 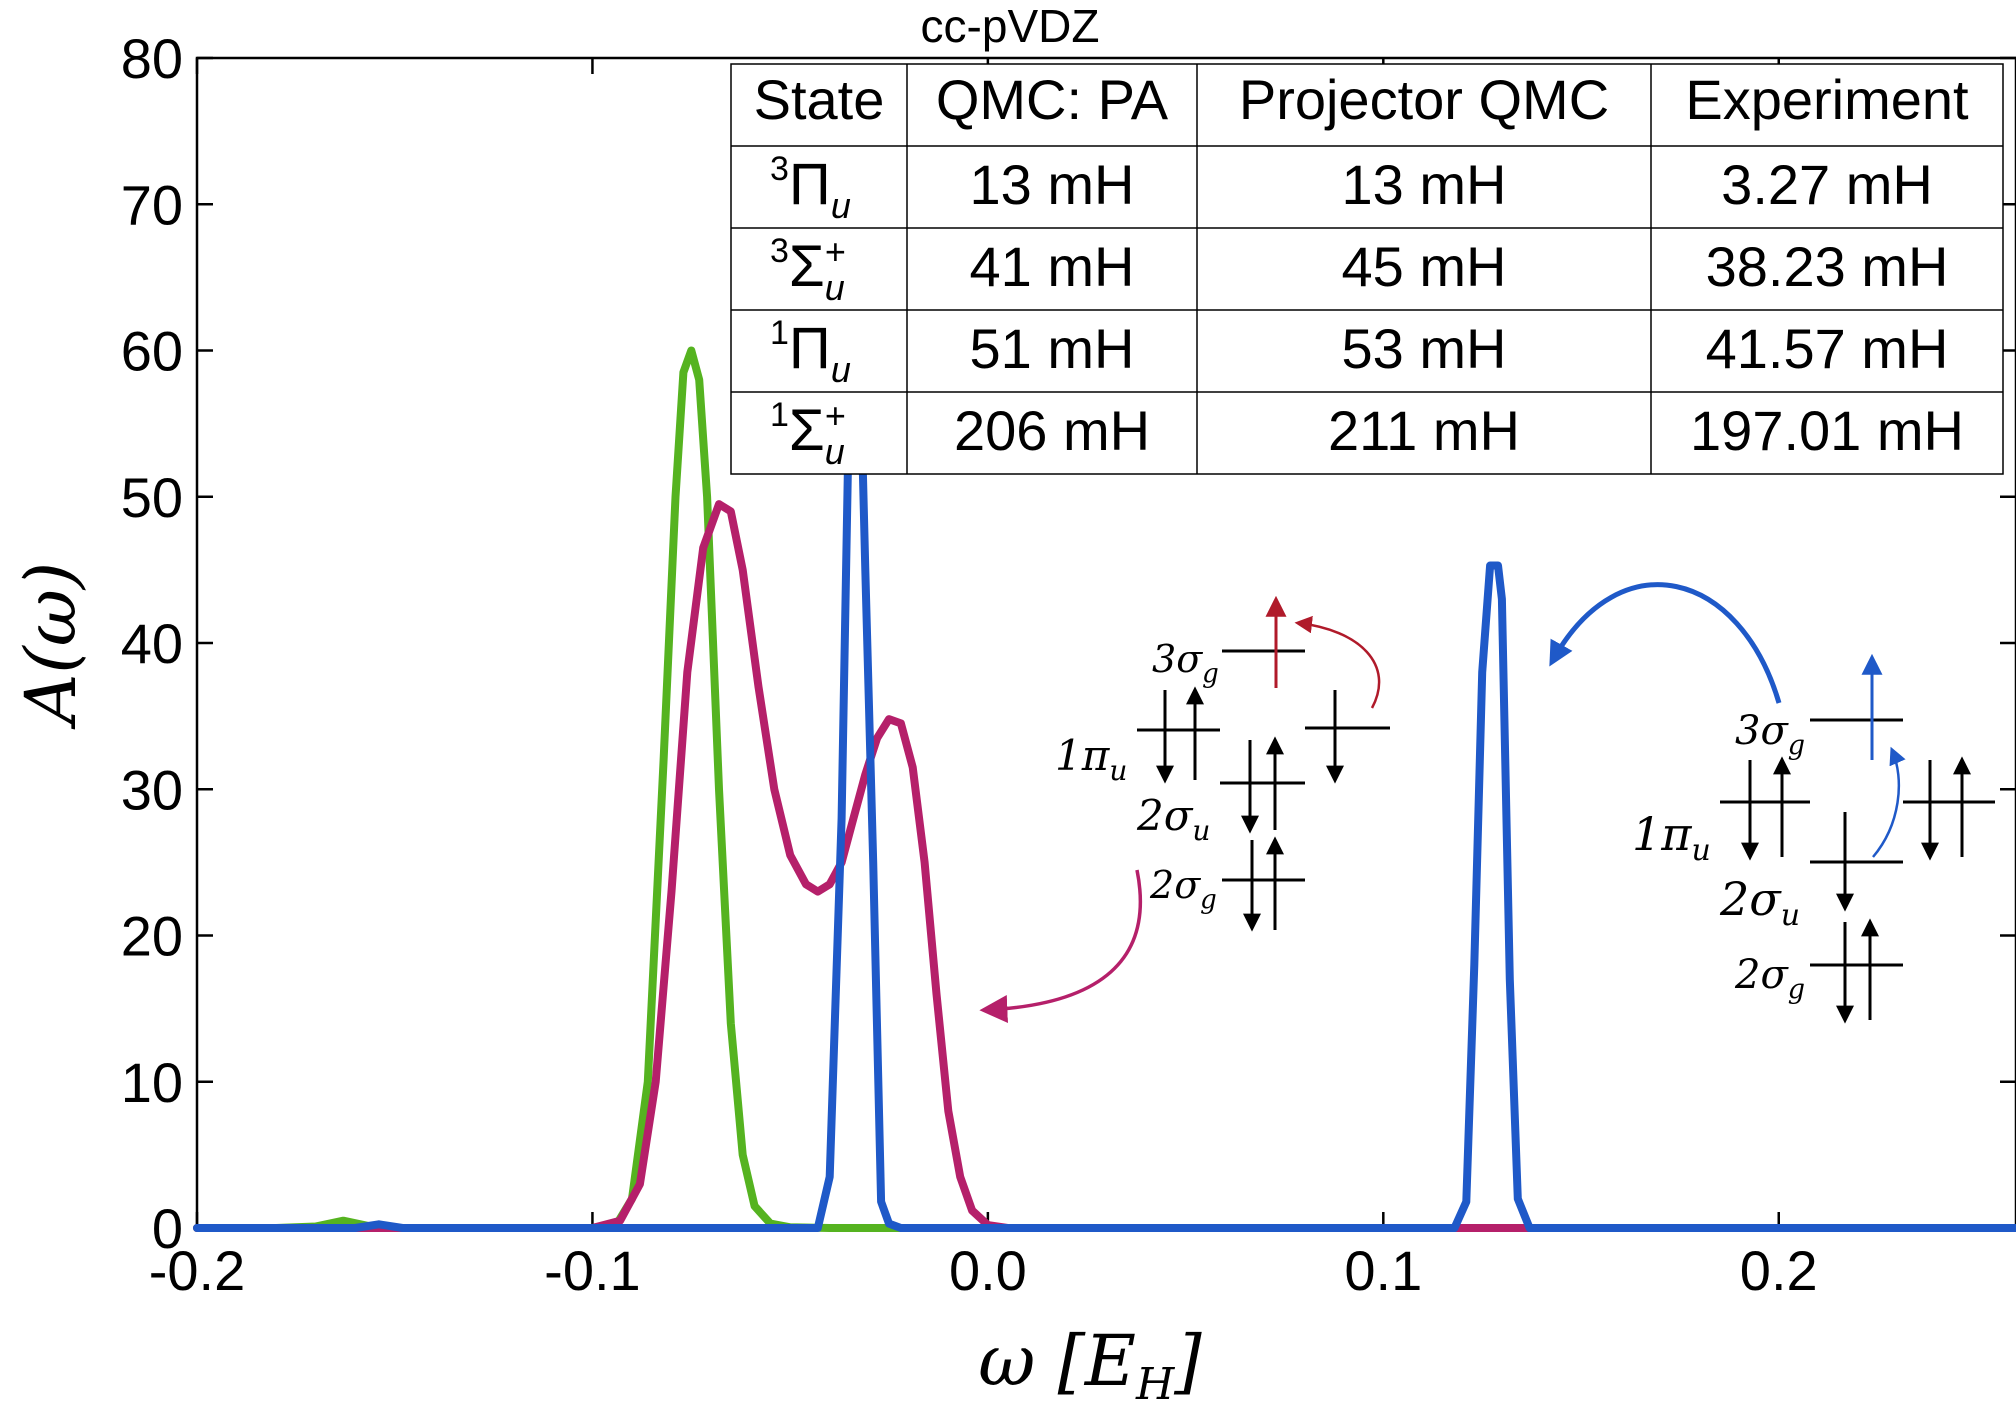 I want to click on state-label: 1Σu+, so click(x=808, y=433).